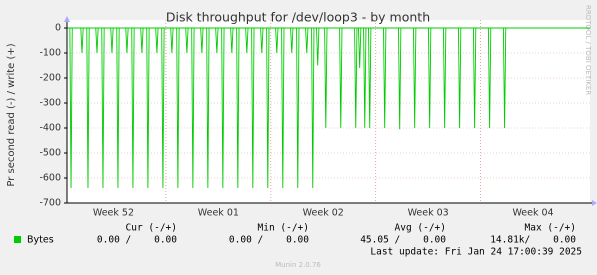 Image resolution: width=597 pixels, height=275 pixels. Describe the element at coordinates (50, 153) in the screenshot. I see `y-tick-label: -500` at that location.